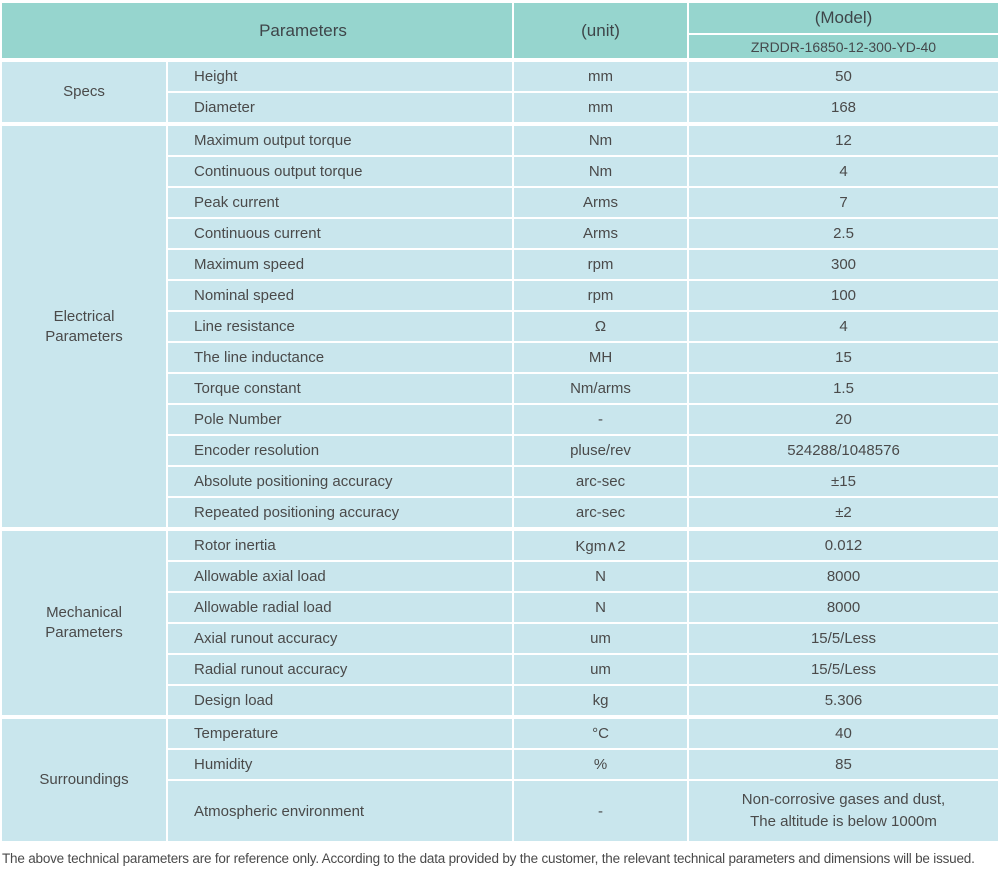 Image resolution: width=1000 pixels, height=879 pixels. Describe the element at coordinates (600, 202) in the screenshot. I see `unit-value: Arms` at that location.